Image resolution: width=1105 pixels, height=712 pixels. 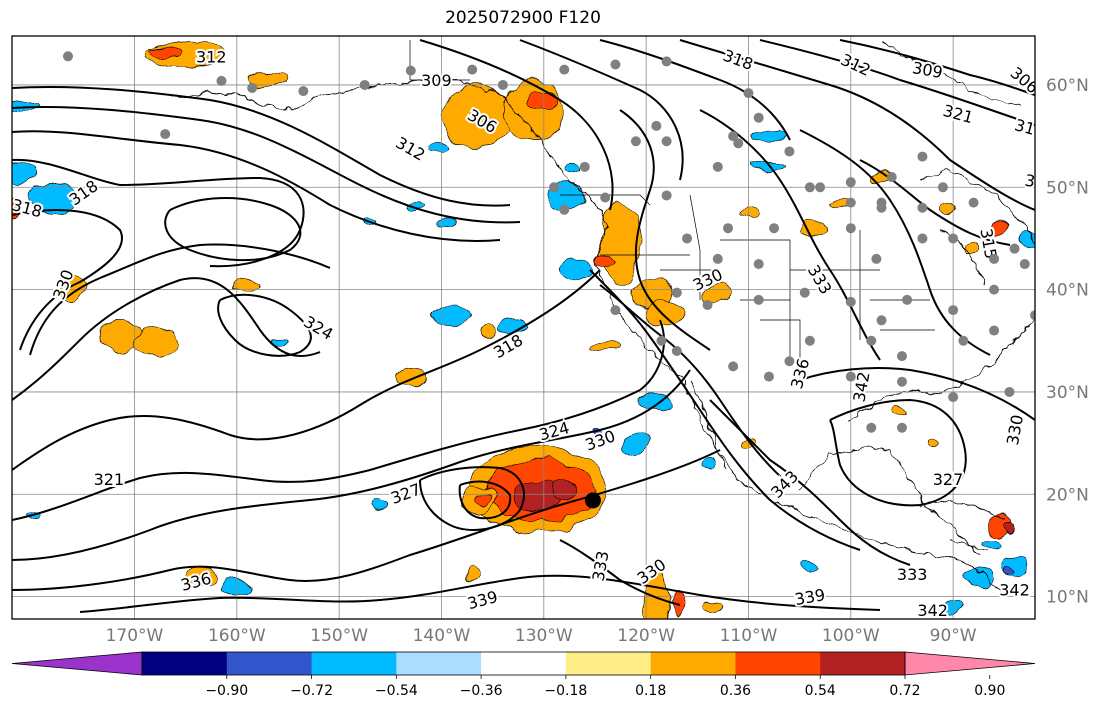 What do you see at coordinates (211, 56) in the screenshot?
I see `contour-label: 312` at bounding box center [211, 56].